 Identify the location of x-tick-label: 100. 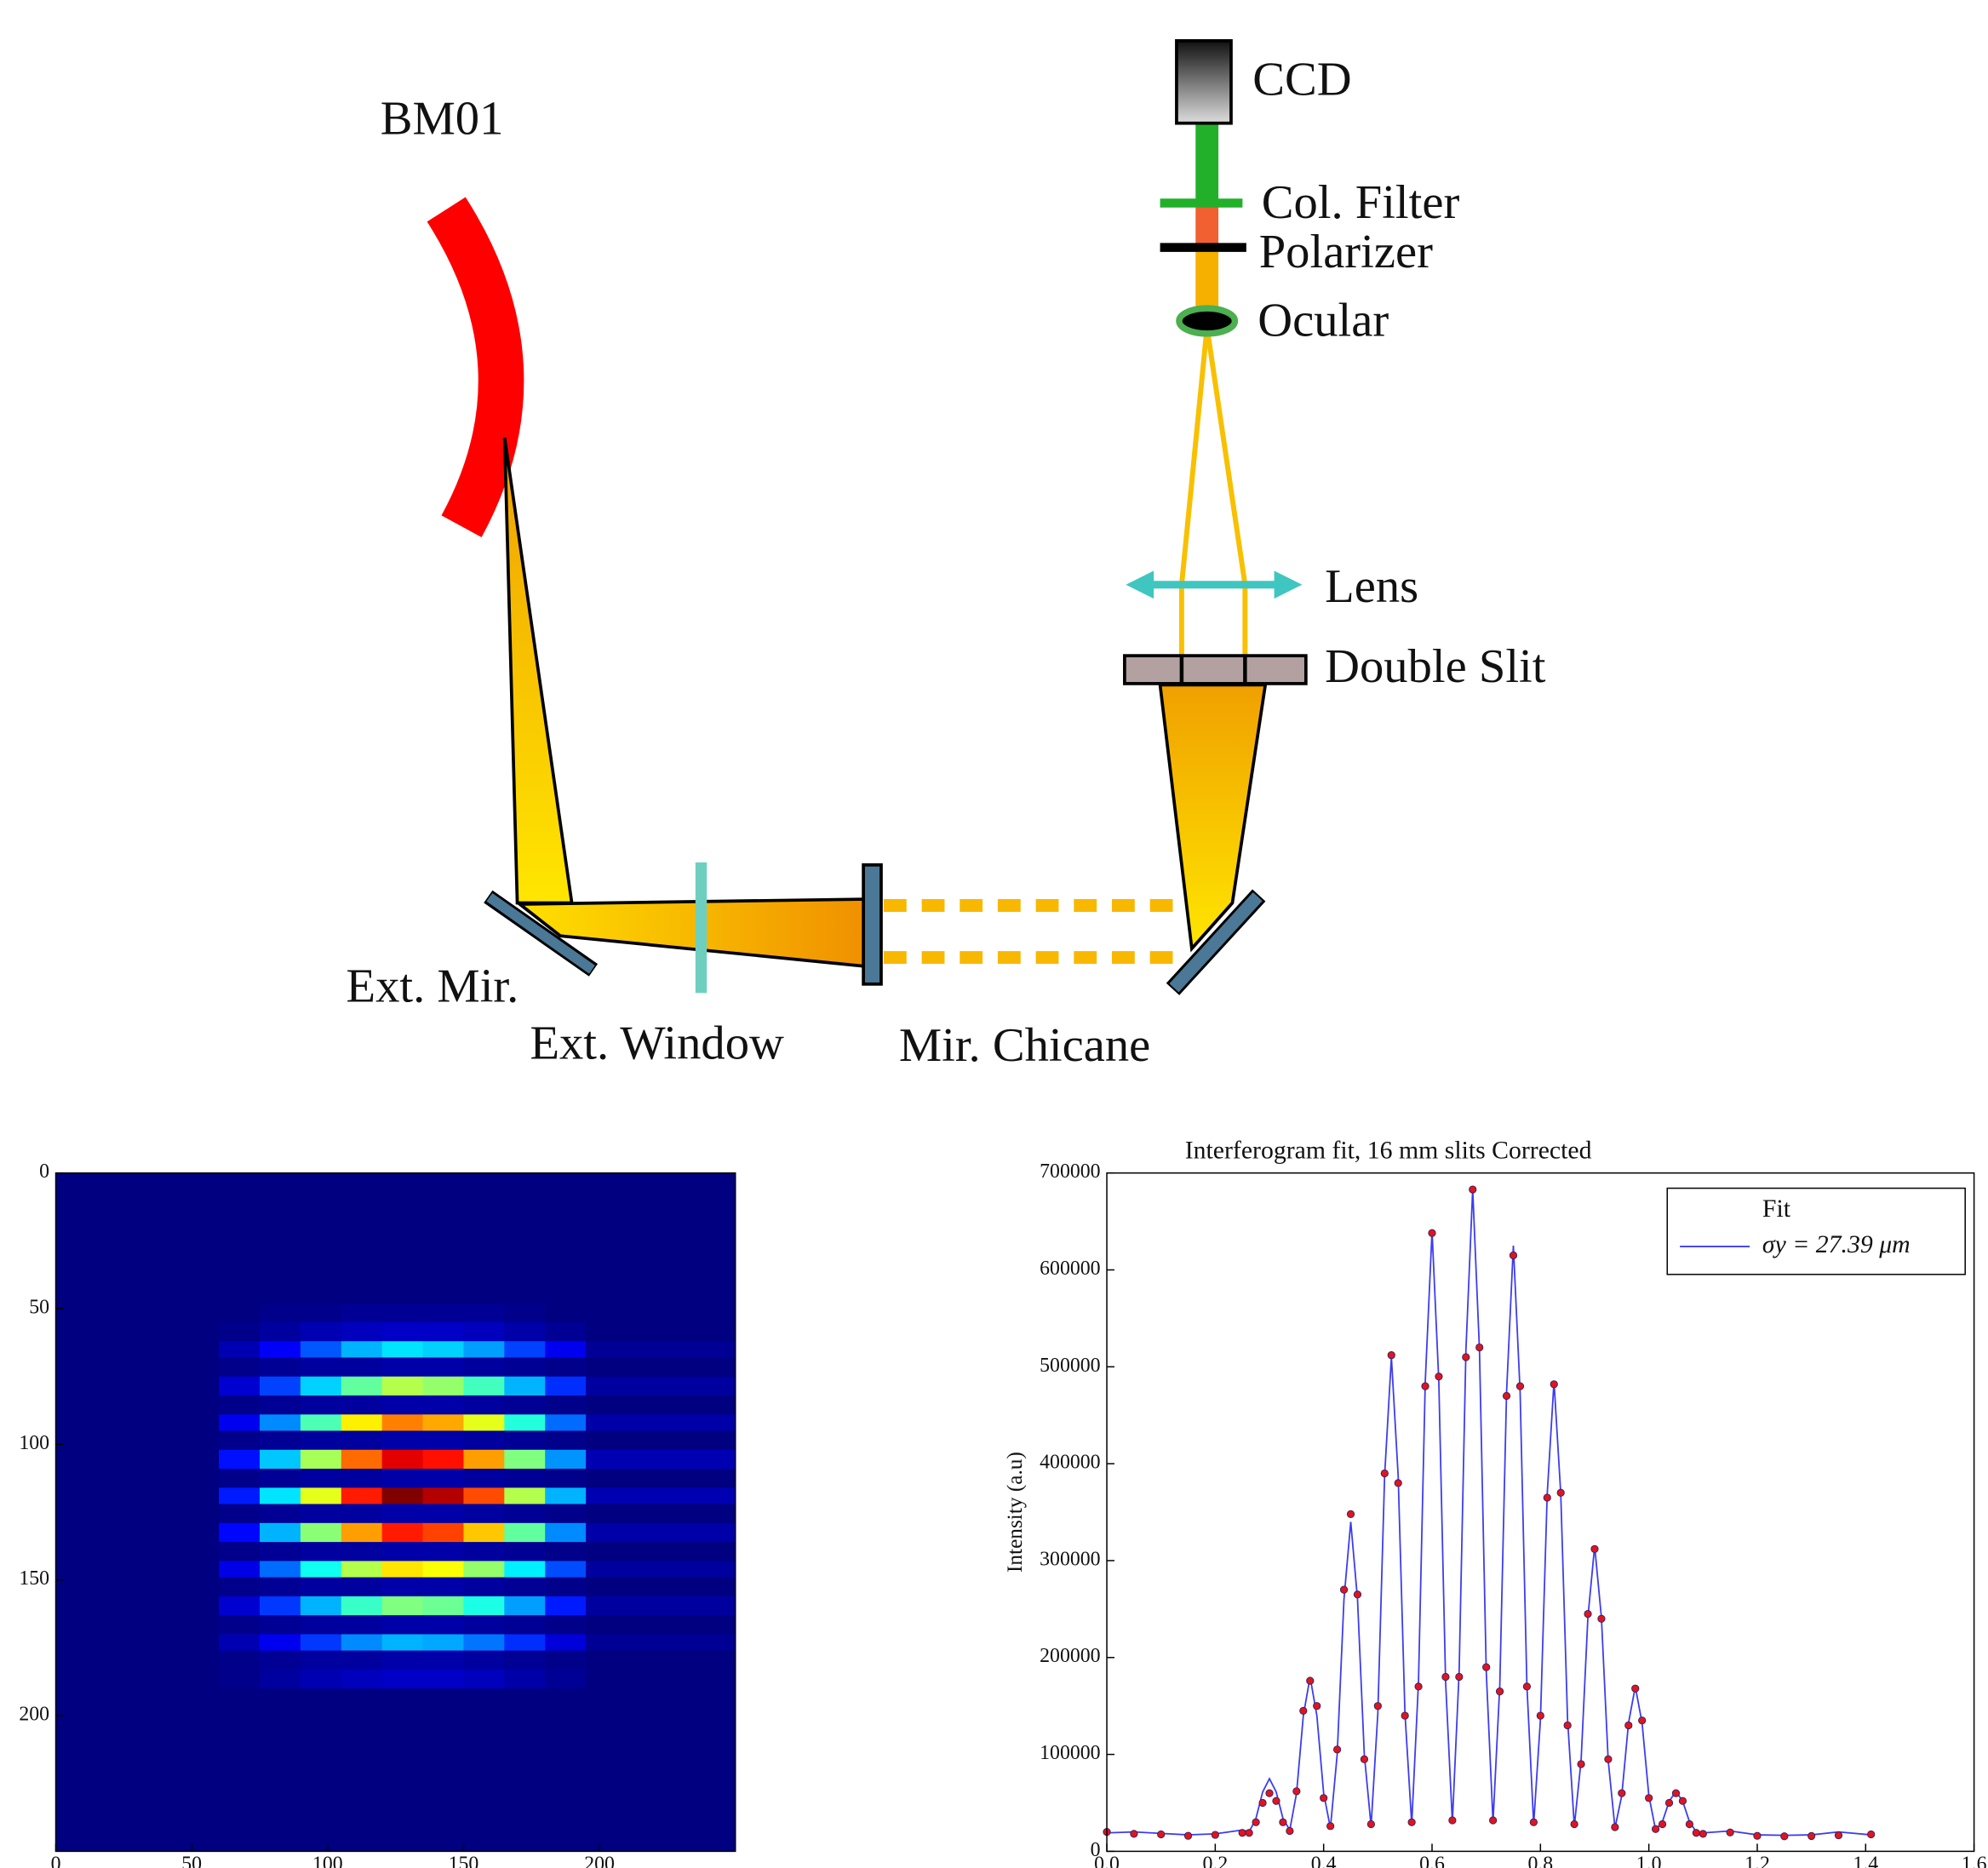
(327, 1860).